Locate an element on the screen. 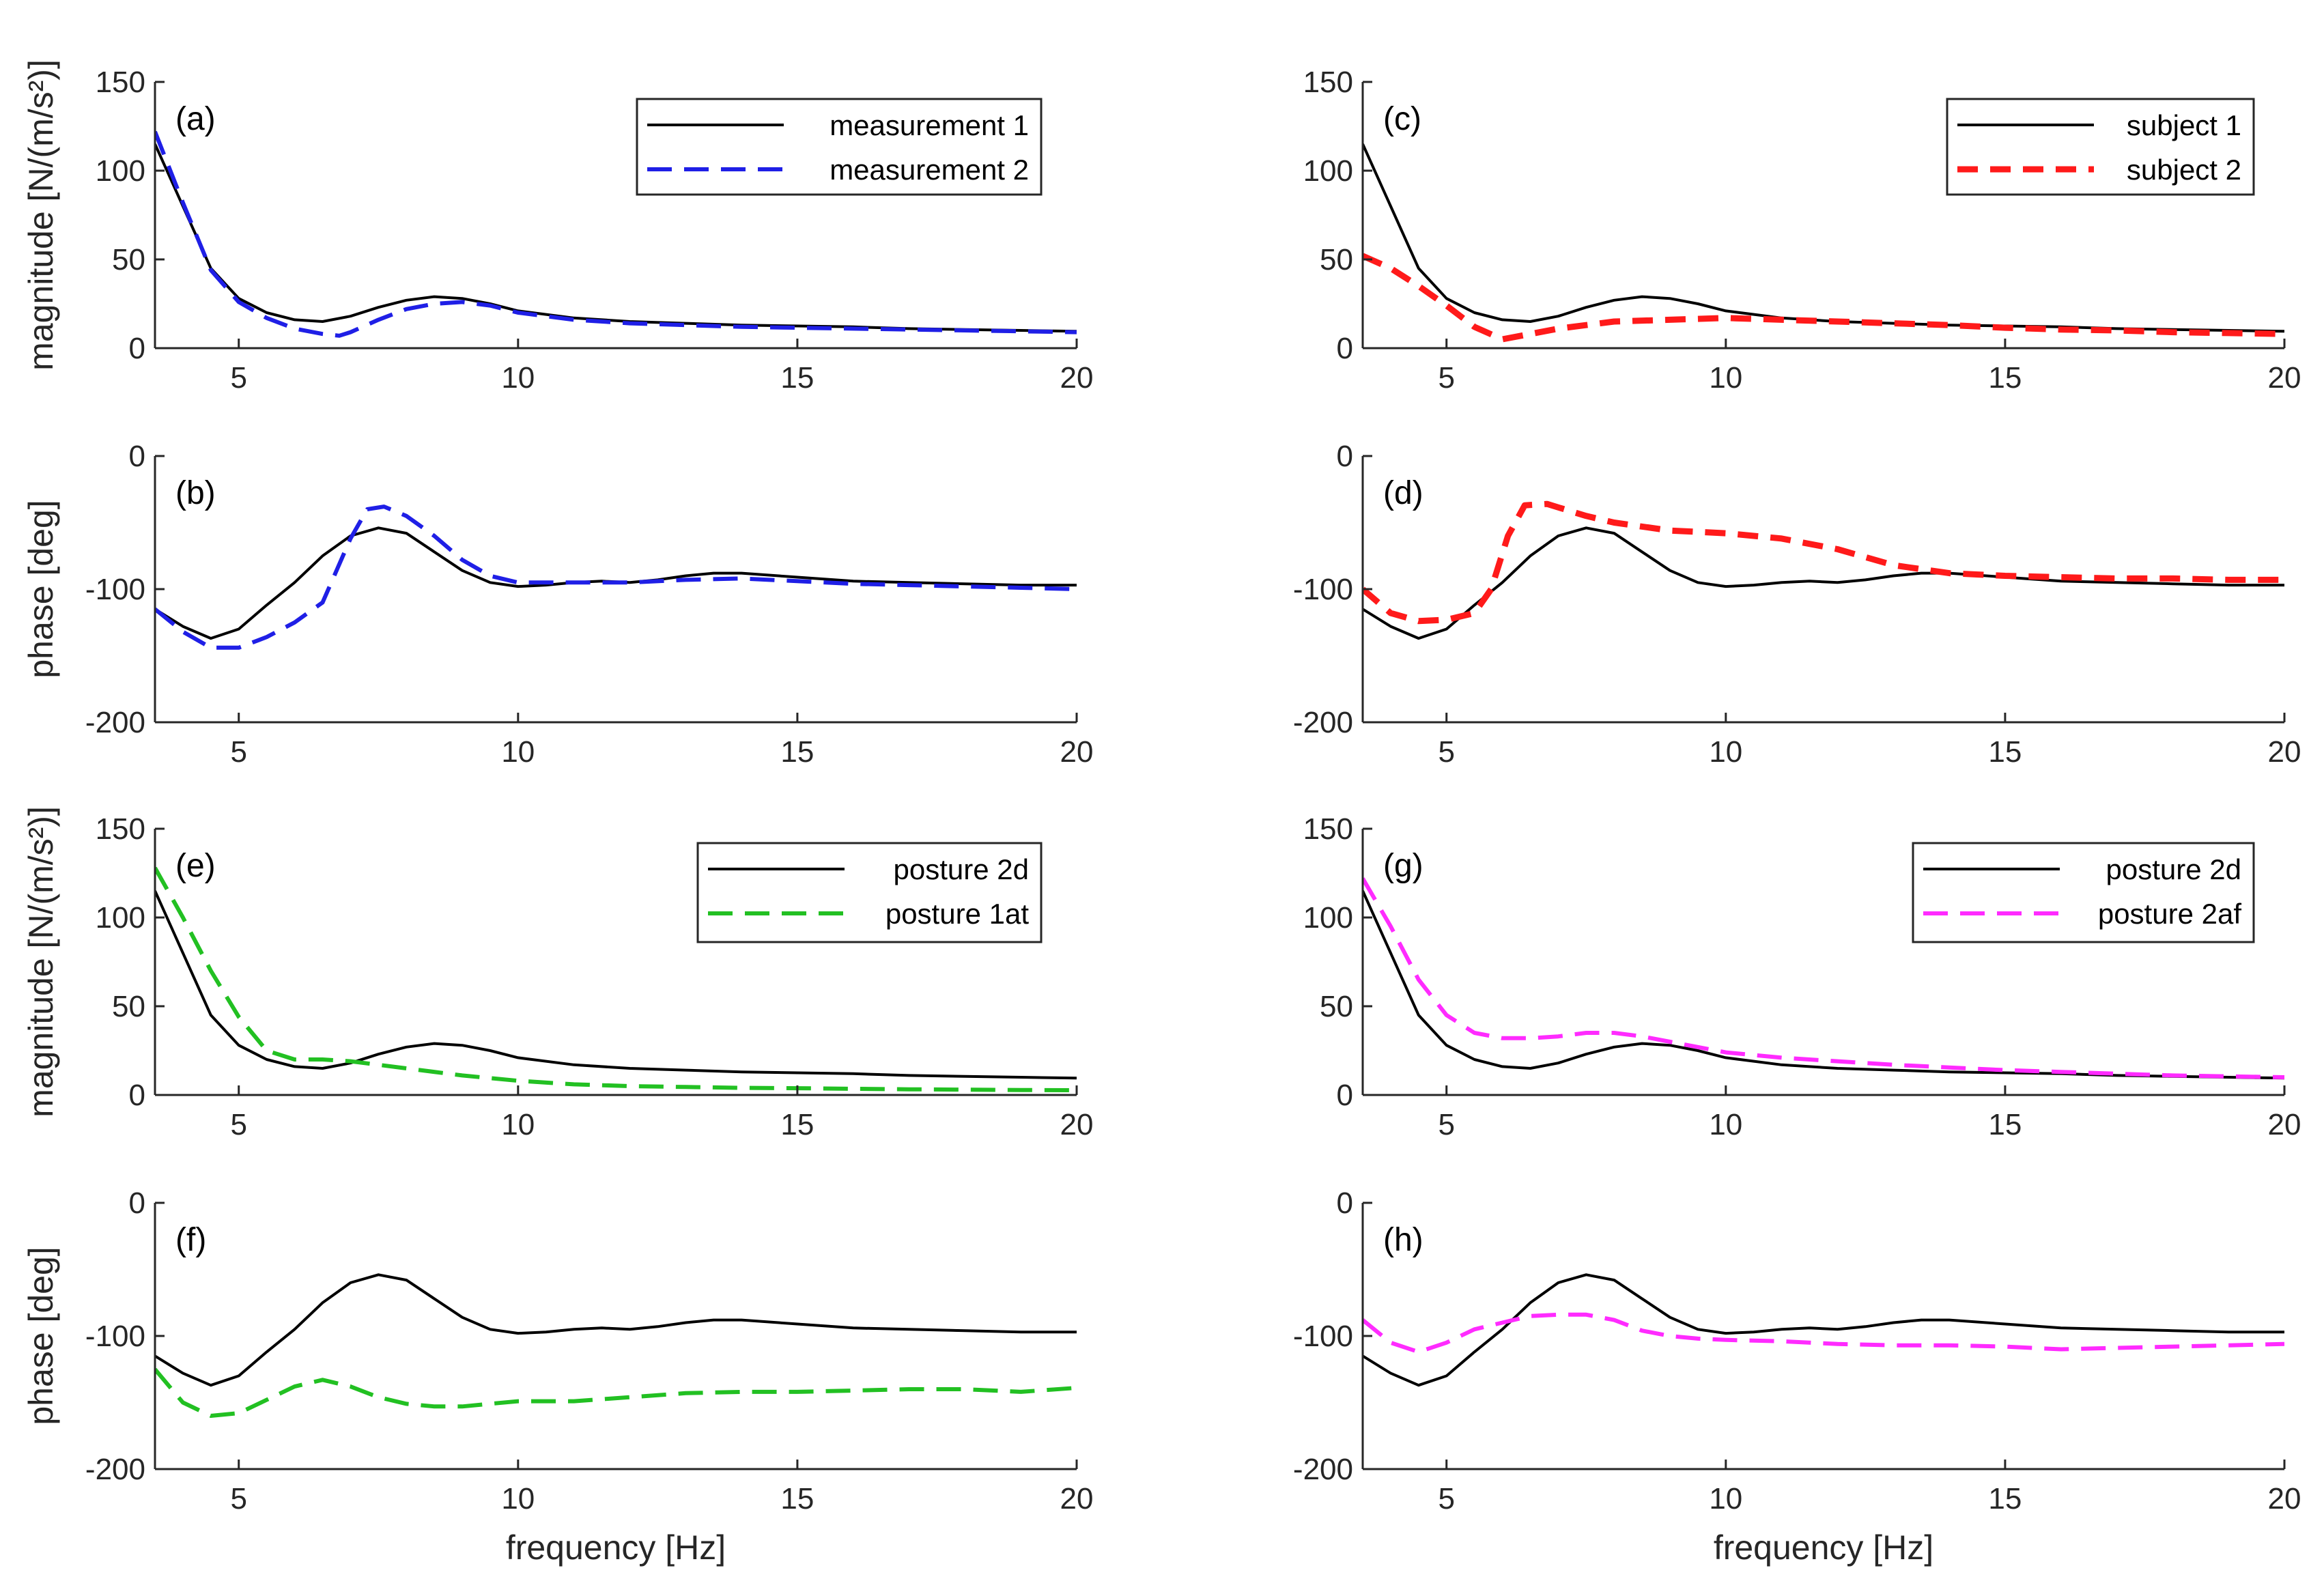 The width and height of the screenshot is (2324, 1594). series-line-posture-2af is located at coordinates (1824, 978).